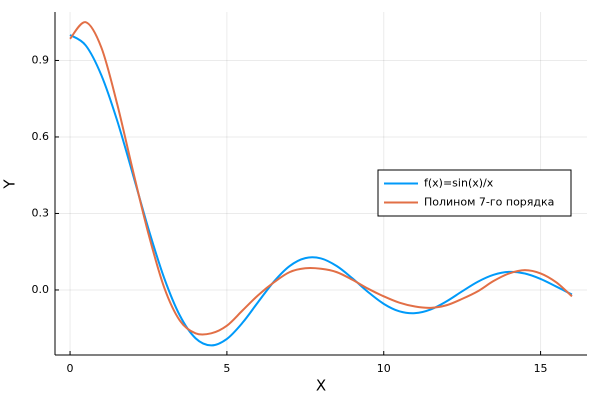  I want to click on legend-label: f(x)=sin(x)/x, so click(459, 183).